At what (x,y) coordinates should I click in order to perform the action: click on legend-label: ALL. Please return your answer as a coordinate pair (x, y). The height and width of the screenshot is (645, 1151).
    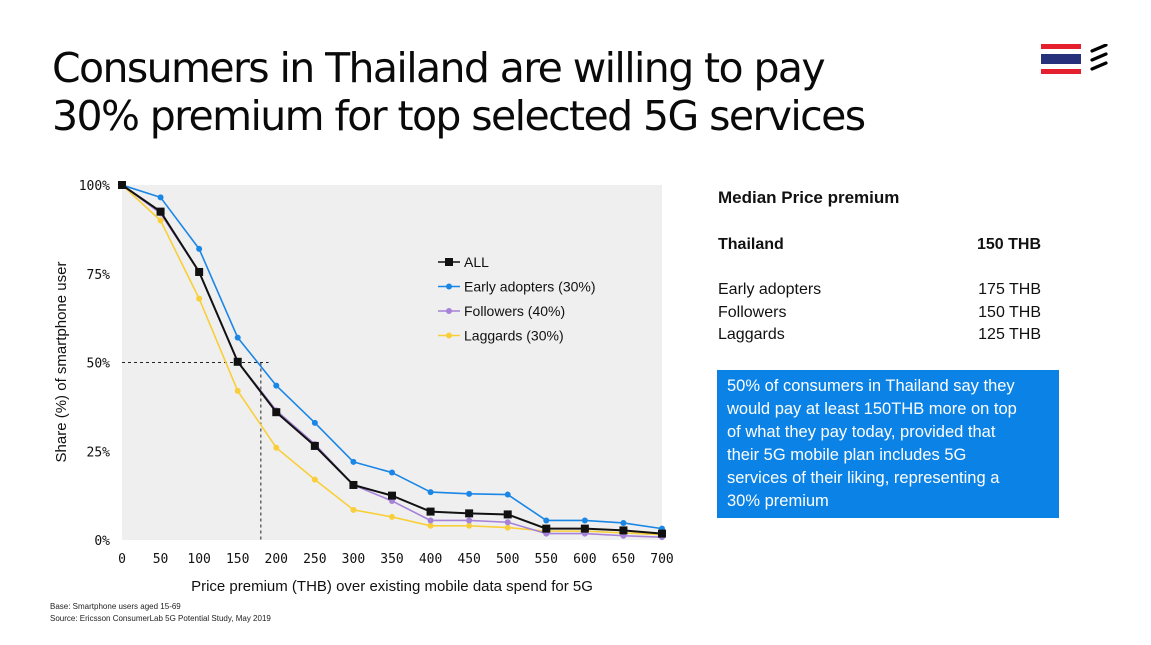
    Looking at the image, I should click on (476, 262).